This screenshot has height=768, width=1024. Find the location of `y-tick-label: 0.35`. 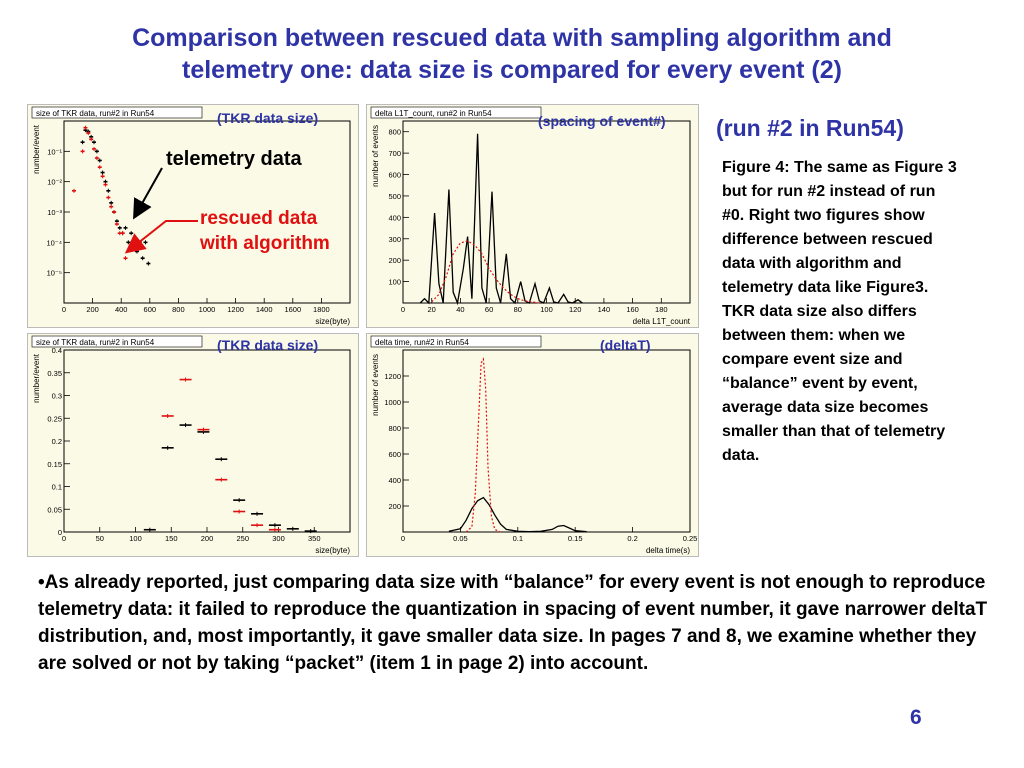

y-tick-label: 0.35 is located at coordinates (54, 373).